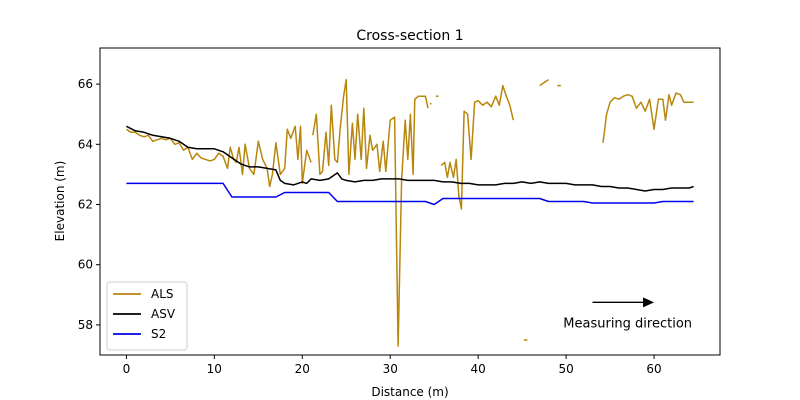  I want to click on x-tick-label: 60, so click(653, 369).